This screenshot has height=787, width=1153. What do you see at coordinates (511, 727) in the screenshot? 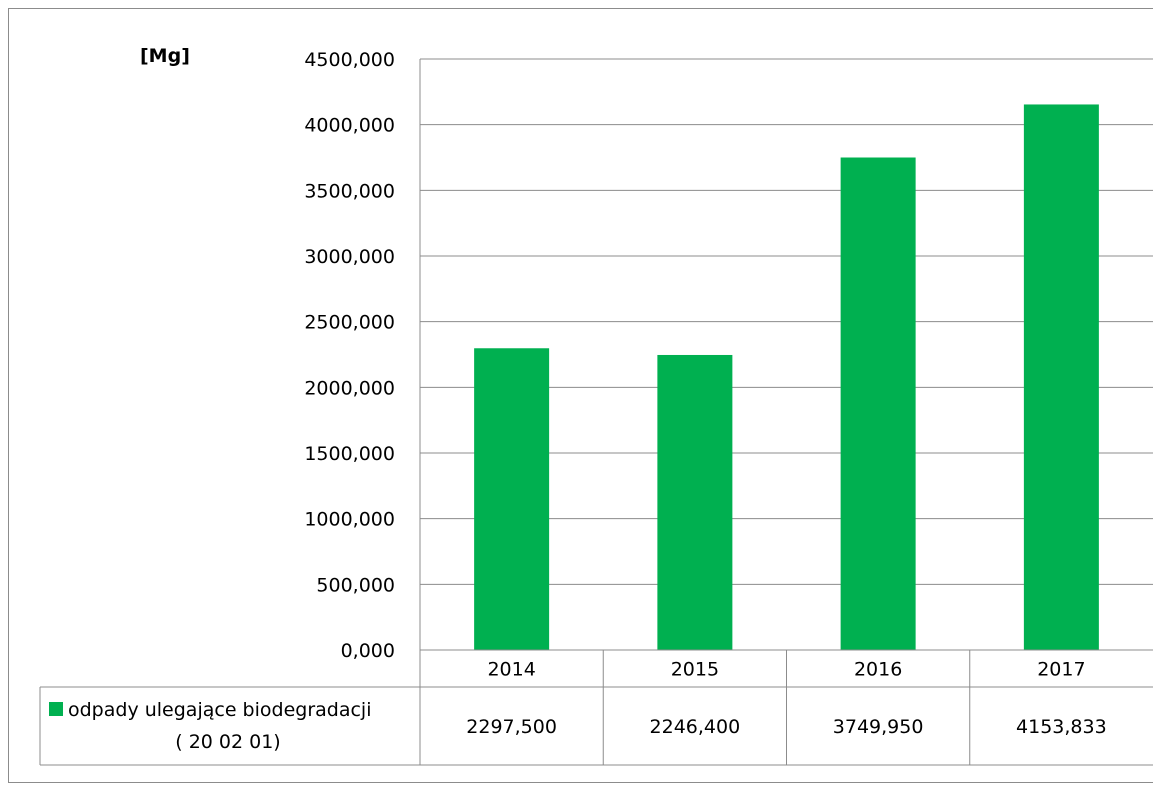
I see `data-label: 2297,500` at bounding box center [511, 727].